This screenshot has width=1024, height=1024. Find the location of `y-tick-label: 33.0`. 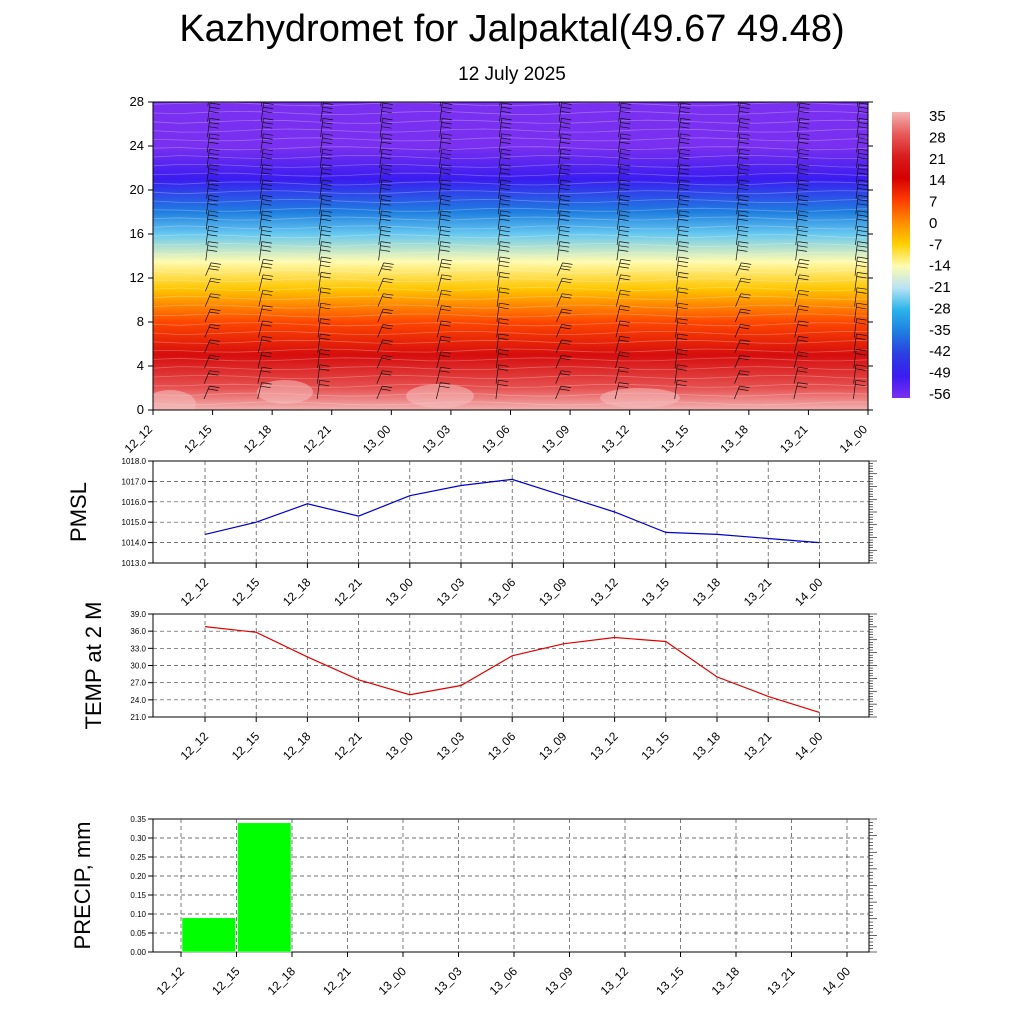

y-tick-label: 33.0 is located at coordinates (138, 648).